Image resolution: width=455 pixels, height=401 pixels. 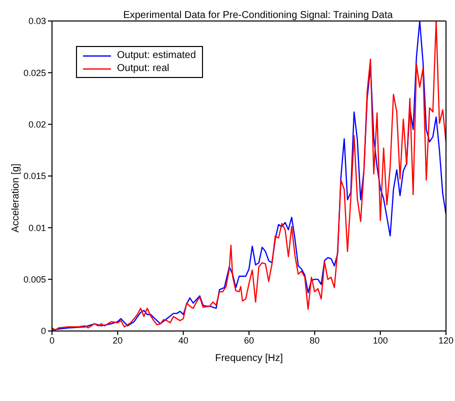 What do you see at coordinates (117, 340) in the screenshot?
I see `x-tick-label: 20` at bounding box center [117, 340].